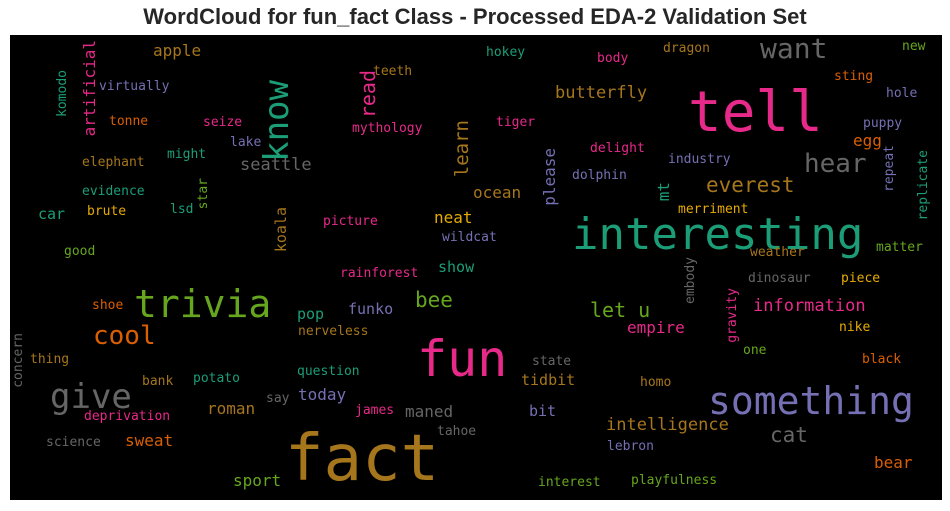 The height and width of the screenshot is (511, 950). What do you see at coordinates (311, 314) in the screenshot?
I see `word-pop: pop` at bounding box center [311, 314].